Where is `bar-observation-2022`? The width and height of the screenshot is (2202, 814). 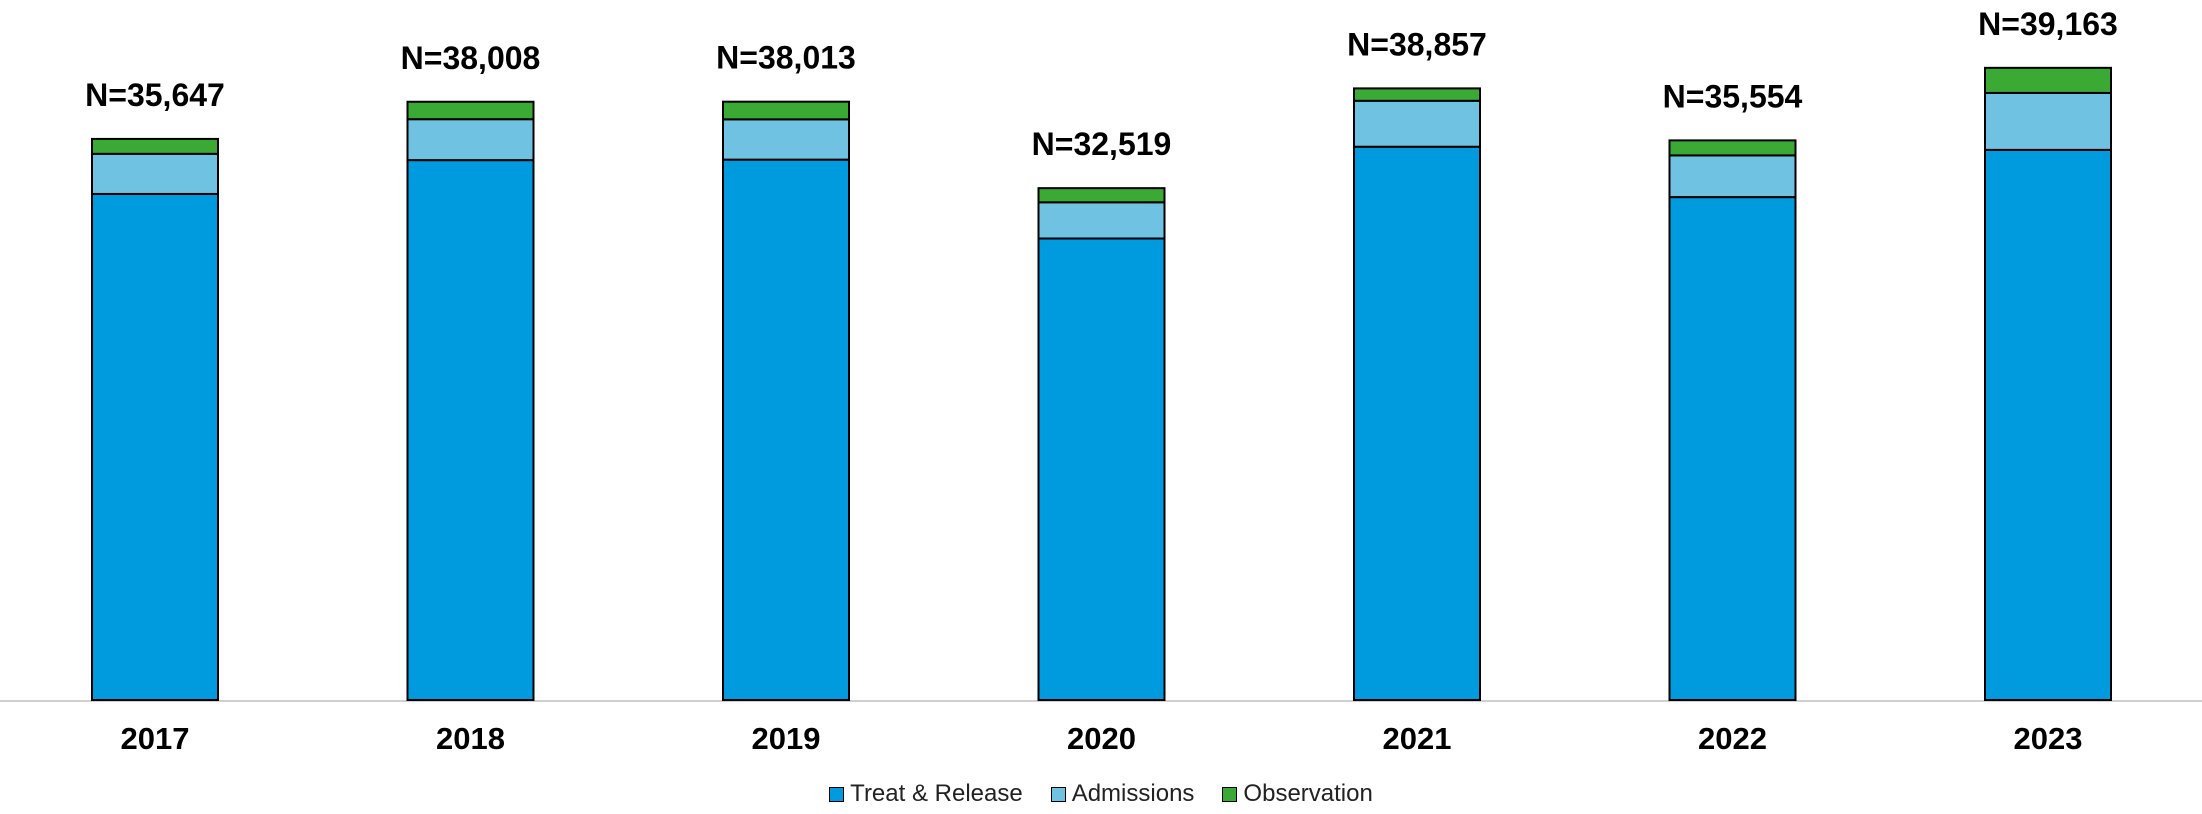
bar-observation-2022 is located at coordinates (1732, 148).